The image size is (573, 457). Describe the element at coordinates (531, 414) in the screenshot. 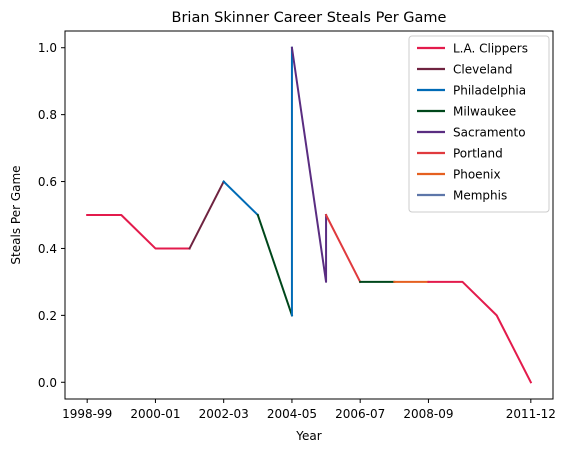

I see `x-tick-label: 2011-12` at that location.